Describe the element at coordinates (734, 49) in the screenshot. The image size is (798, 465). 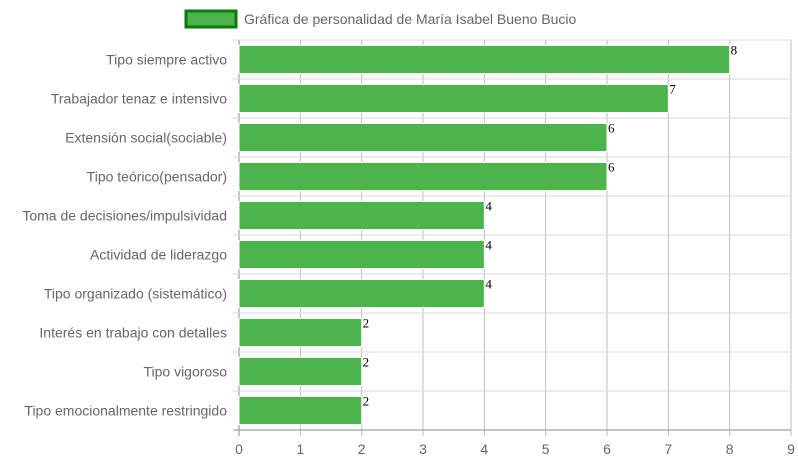
I see `value-label: 8` at that location.